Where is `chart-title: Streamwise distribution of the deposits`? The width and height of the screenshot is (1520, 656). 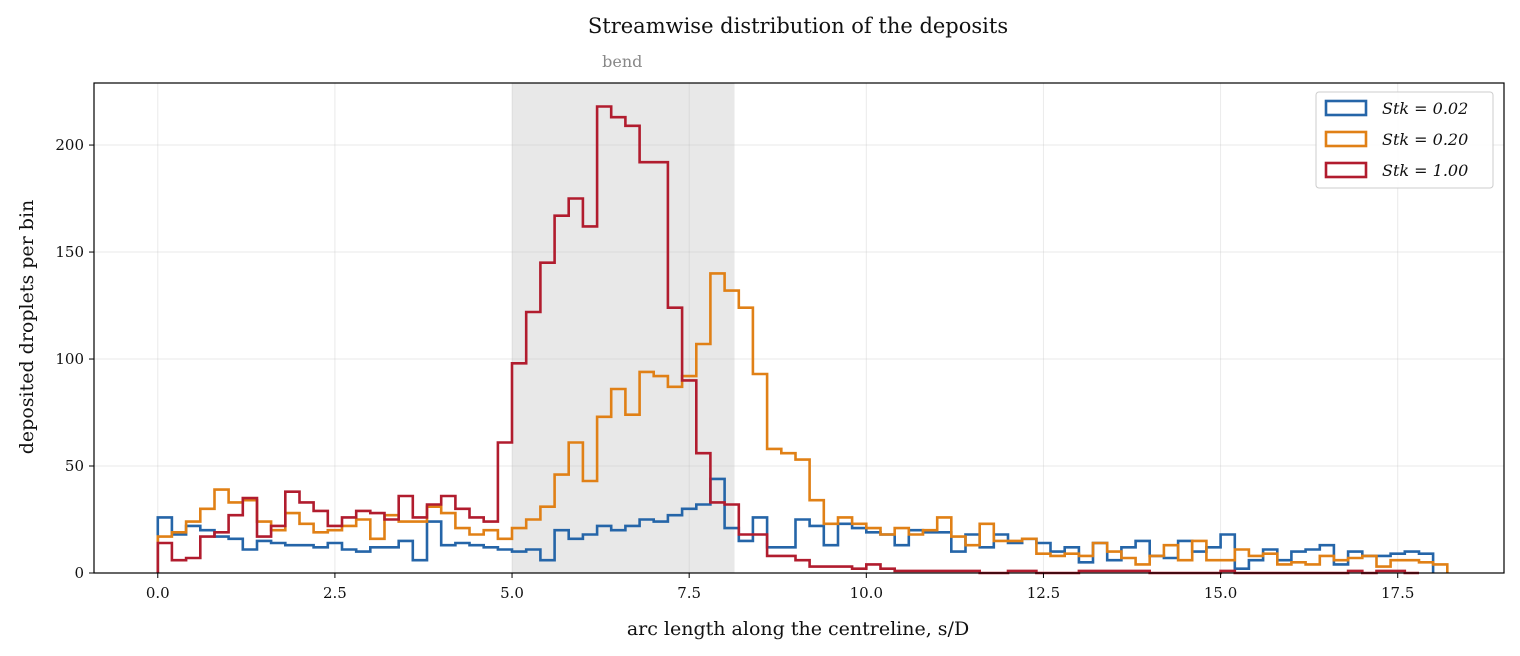 chart-title: Streamwise distribution of the deposits is located at coordinates (798, 26).